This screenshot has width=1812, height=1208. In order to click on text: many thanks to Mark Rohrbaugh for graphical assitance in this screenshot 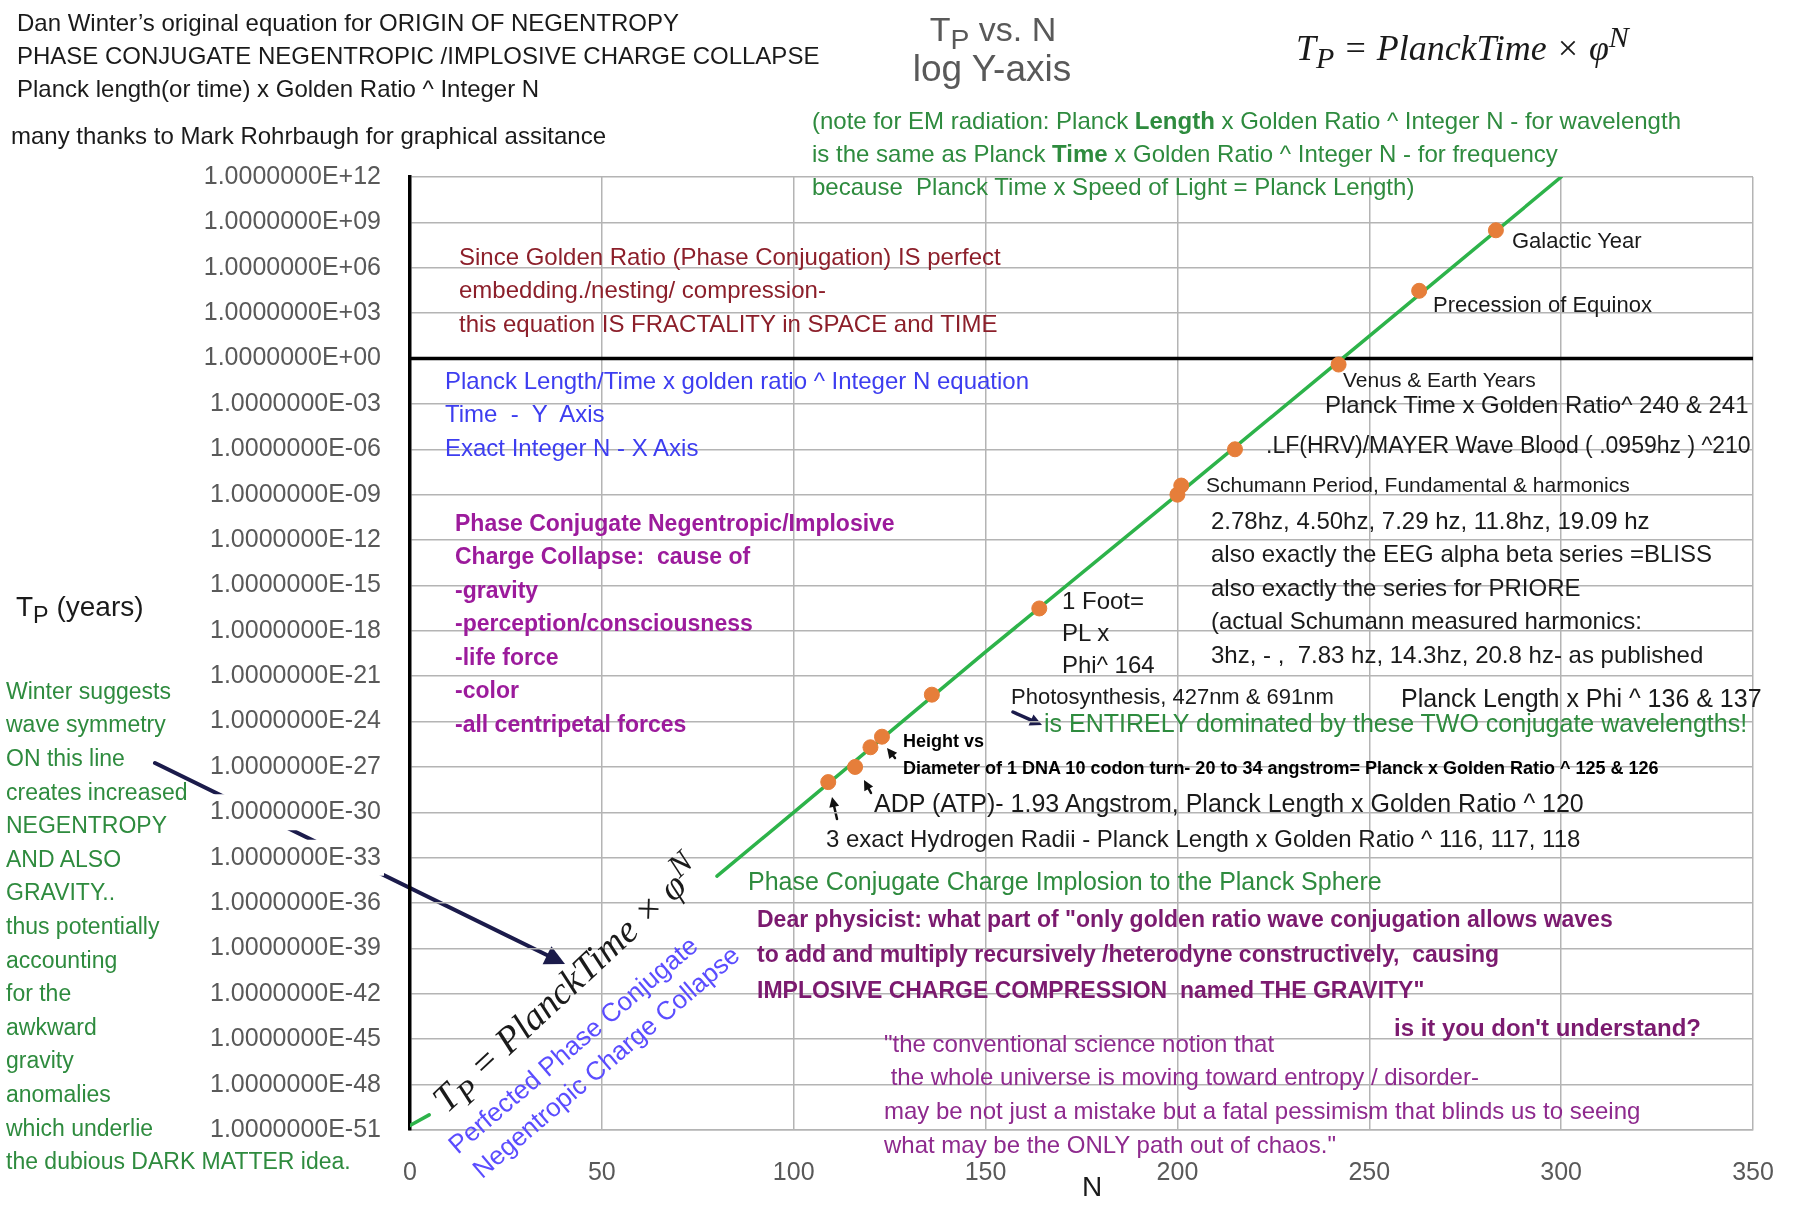, I will do `click(308, 135)`.